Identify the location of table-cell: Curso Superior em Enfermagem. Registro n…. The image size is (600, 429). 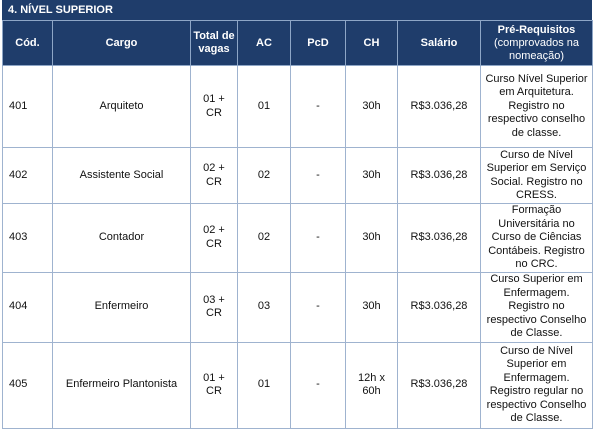
(536, 307).